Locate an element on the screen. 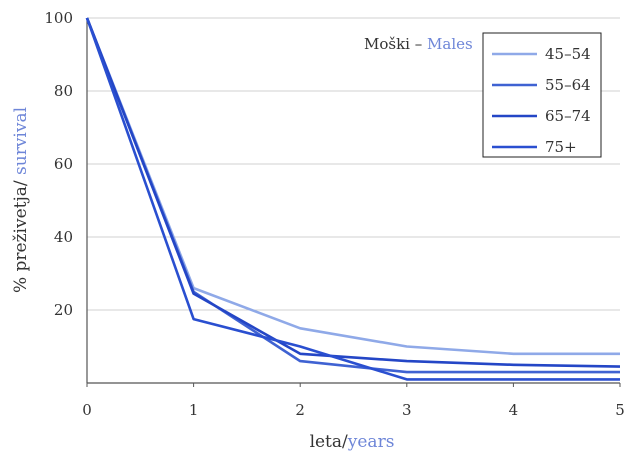 Image resolution: width=627 pixels, height=462 pixels. x-axis-title: leta/years is located at coordinates (352, 442).